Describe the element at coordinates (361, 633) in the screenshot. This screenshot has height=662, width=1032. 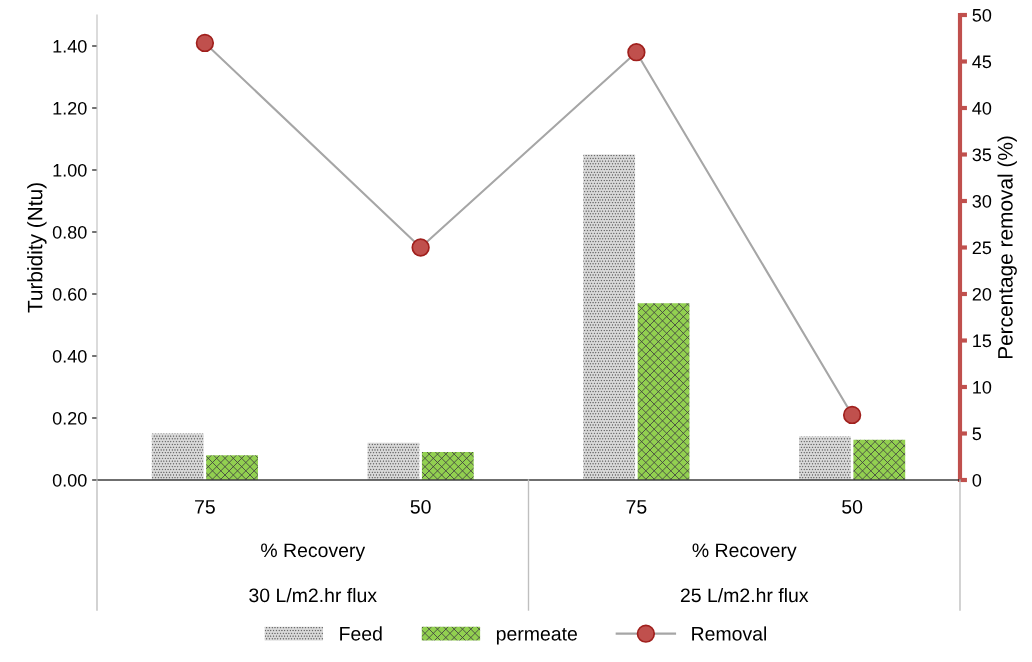
I see `legend-label: Feed` at that location.